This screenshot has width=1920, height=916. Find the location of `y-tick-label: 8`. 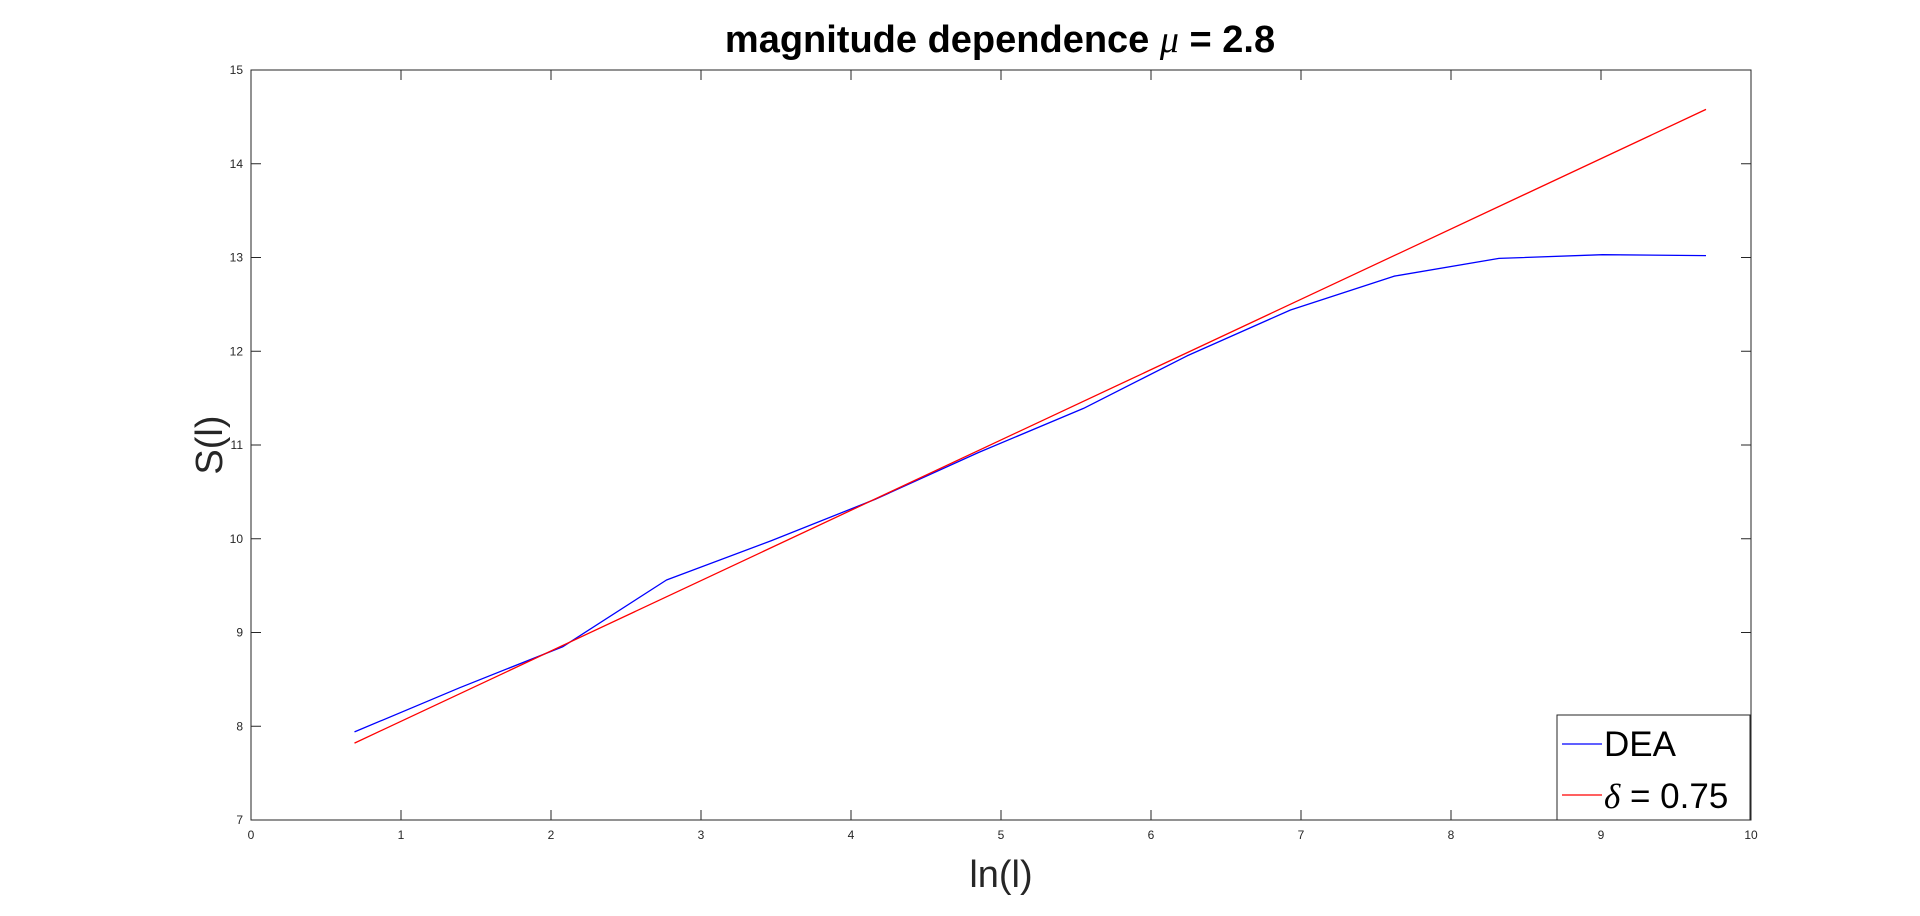

y-tick-label: 8 is located at coordinates (239, 726).